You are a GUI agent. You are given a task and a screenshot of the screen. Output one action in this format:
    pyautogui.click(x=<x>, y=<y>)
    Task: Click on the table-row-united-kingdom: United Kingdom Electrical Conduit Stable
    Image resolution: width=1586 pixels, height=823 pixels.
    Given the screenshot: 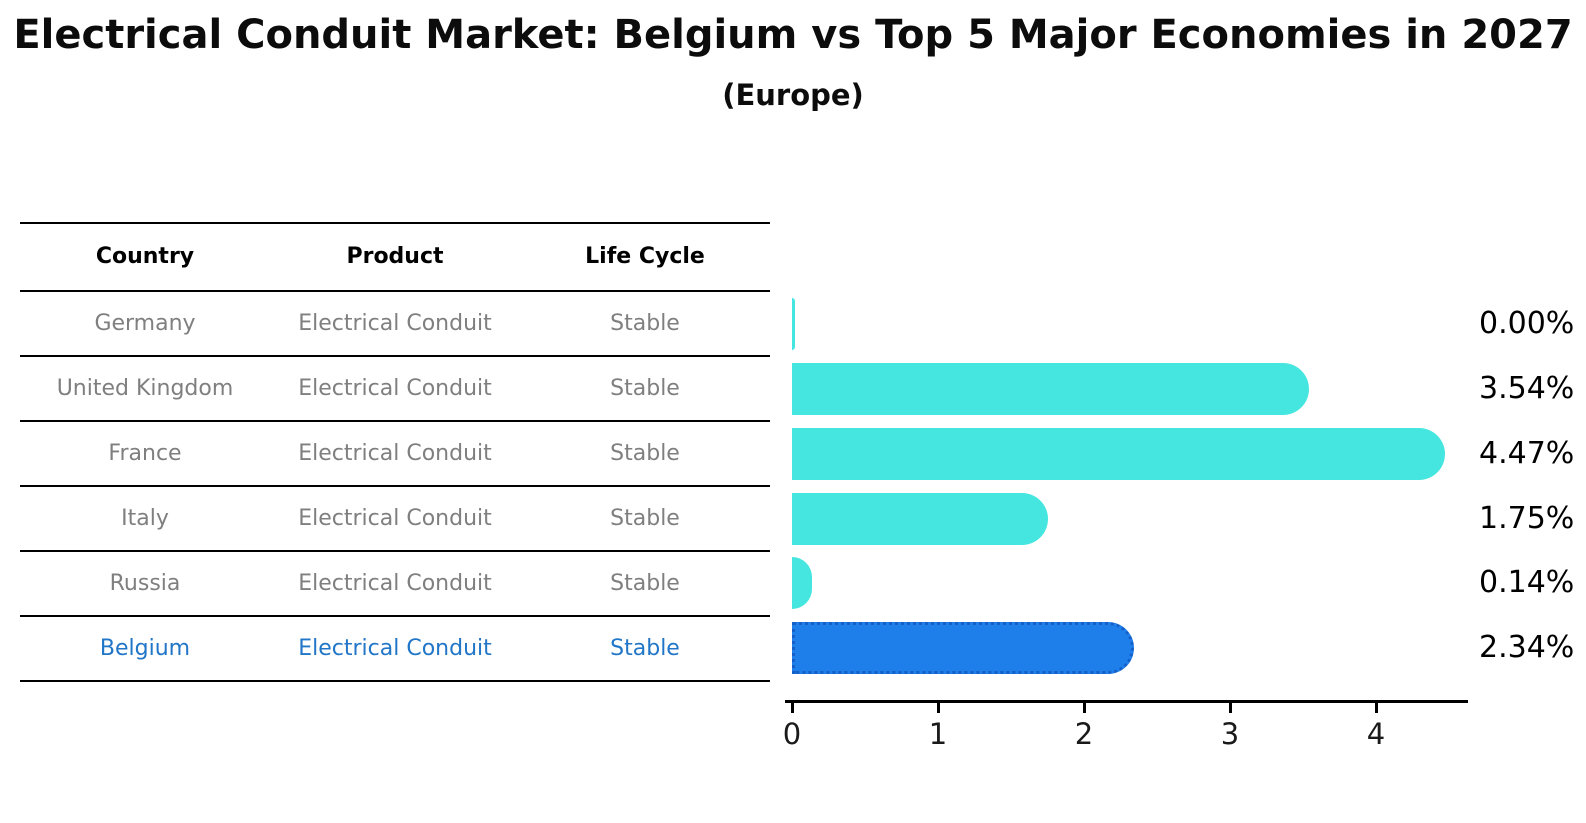 What is the action you would take?
    pyautogui.click(x=395, y=389)
    